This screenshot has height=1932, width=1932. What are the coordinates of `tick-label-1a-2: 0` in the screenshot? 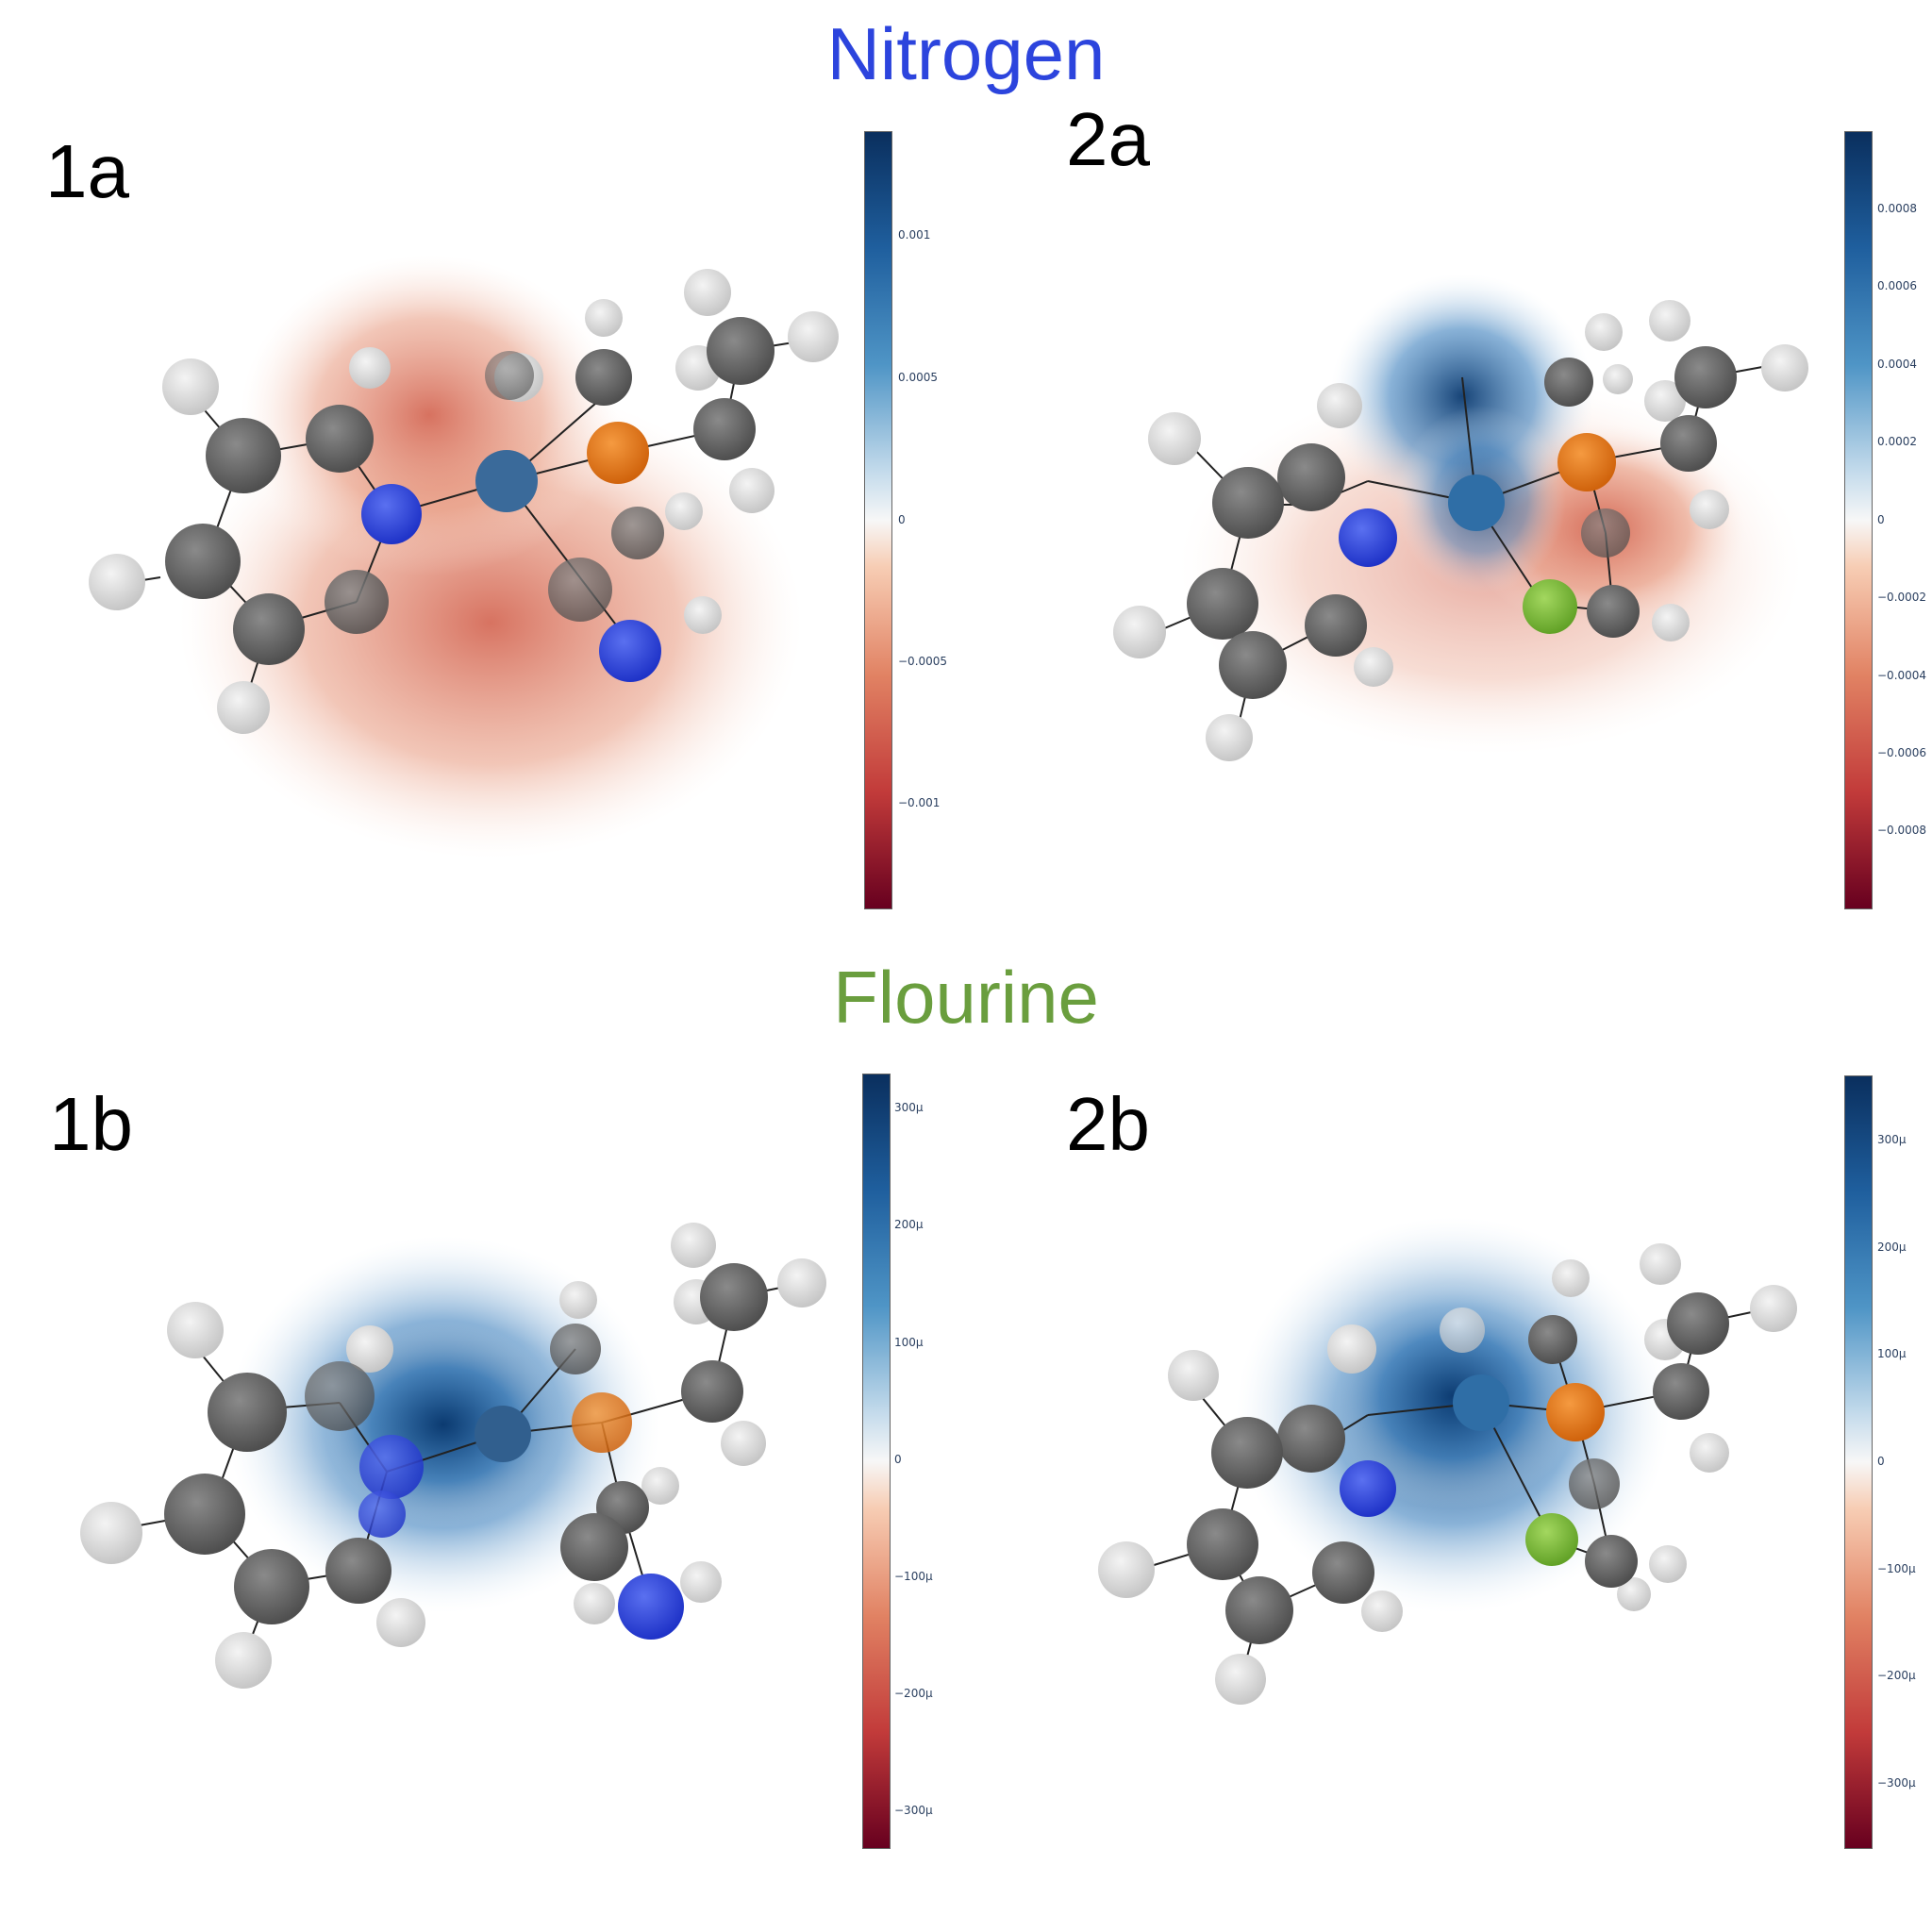 It's located at (902, 519).